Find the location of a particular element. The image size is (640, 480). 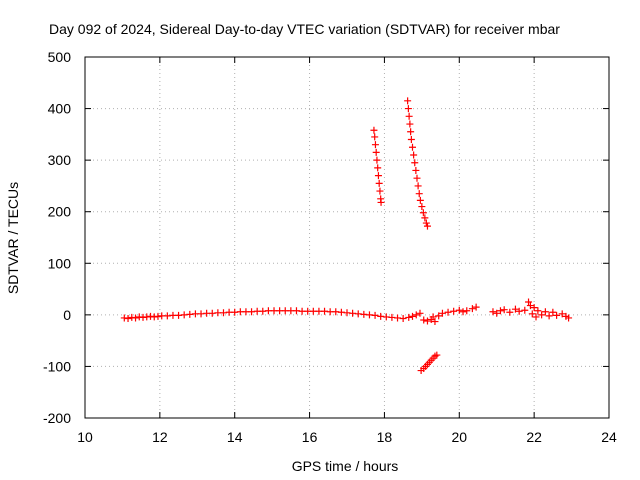

y-tick-label: 100 is located at coordinates (60, 263).